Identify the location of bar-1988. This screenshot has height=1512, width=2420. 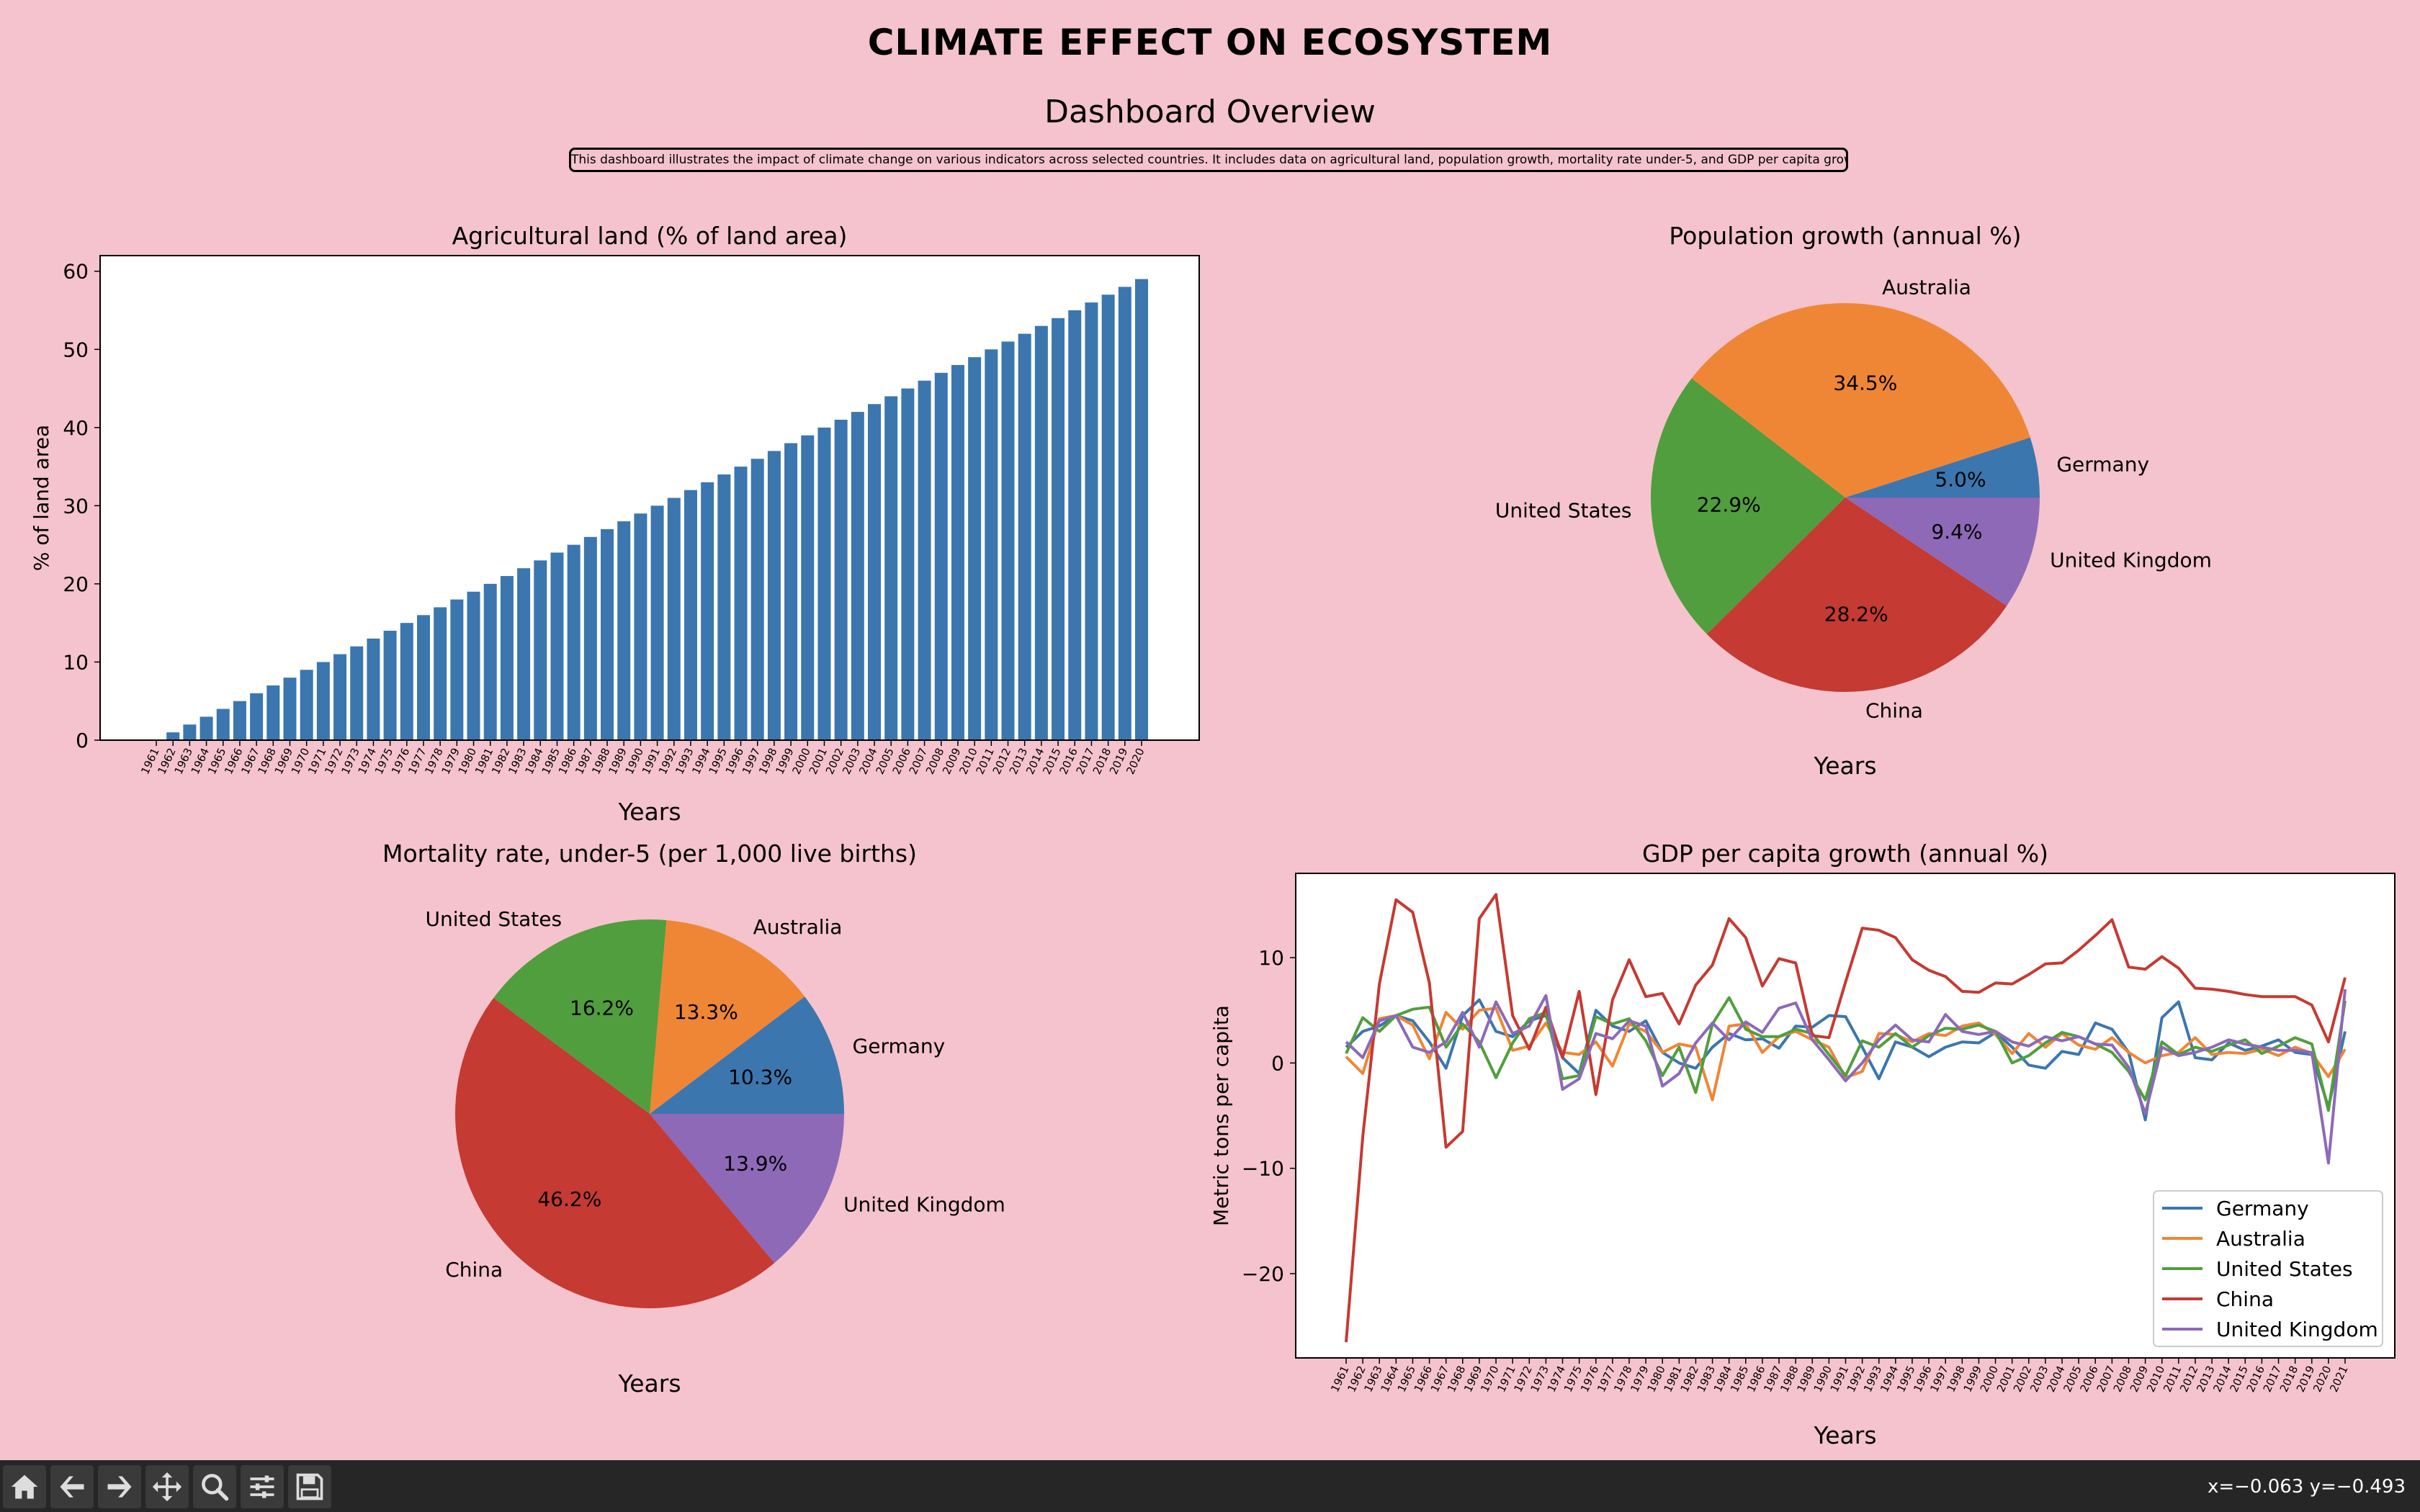
(607, 634).